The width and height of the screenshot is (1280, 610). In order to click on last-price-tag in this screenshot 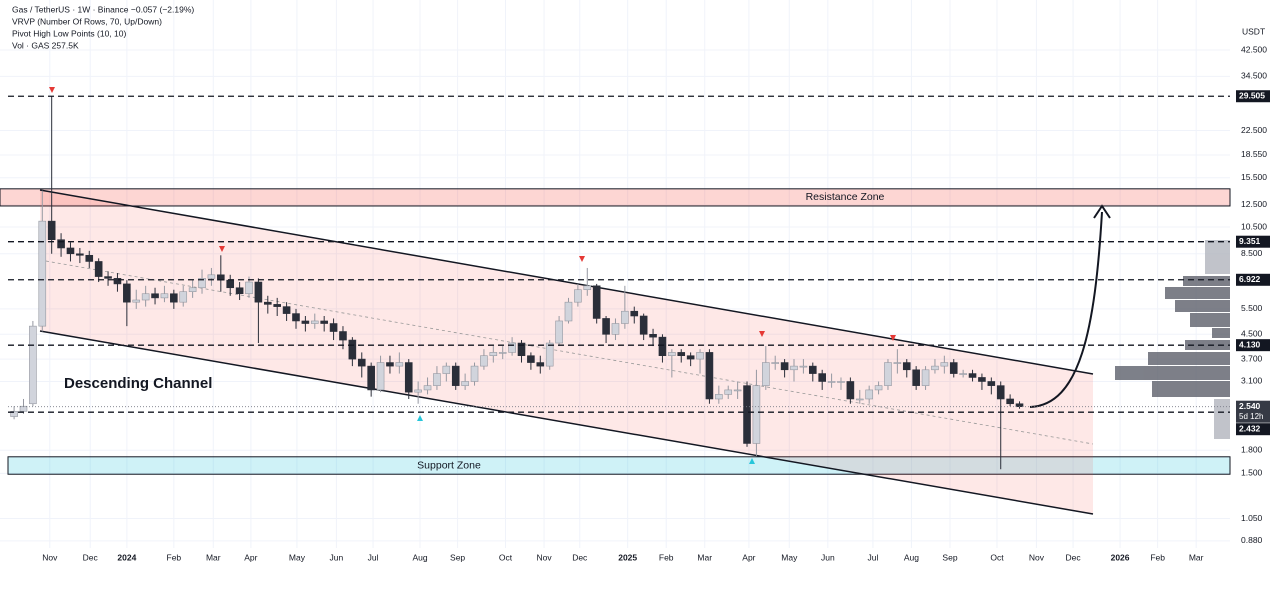, I will do `click(1253, 411)`.